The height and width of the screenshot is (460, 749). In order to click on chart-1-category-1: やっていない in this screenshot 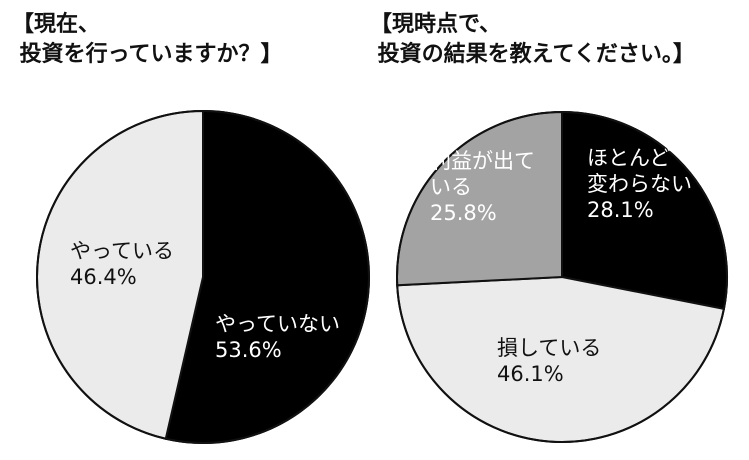, I will do `click(277, 324)`.